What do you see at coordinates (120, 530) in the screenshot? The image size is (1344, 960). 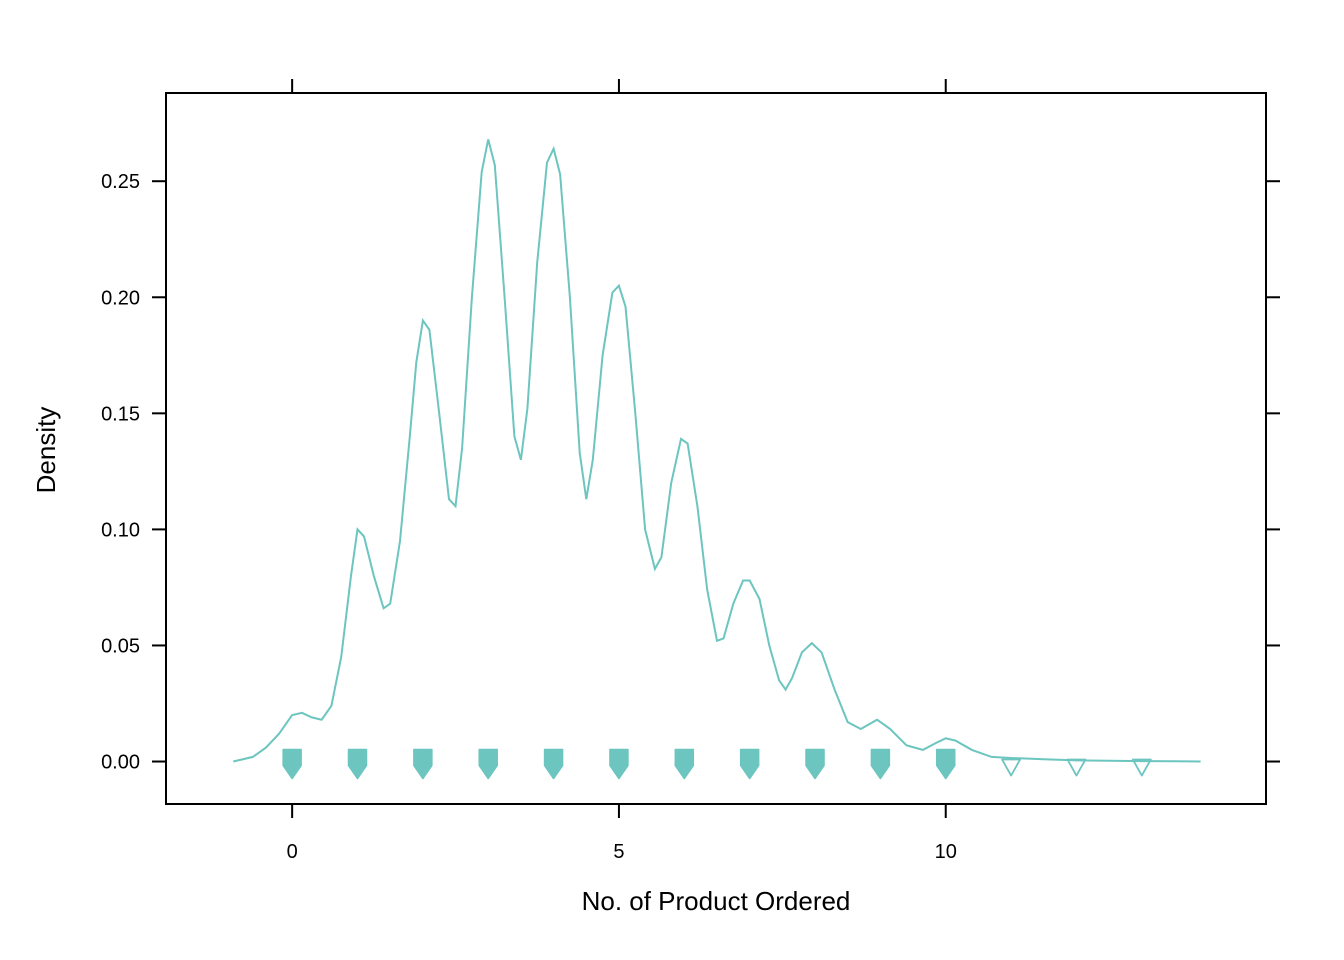 I see `y-tick-label: 0.10` at bounding box center [120, 530].